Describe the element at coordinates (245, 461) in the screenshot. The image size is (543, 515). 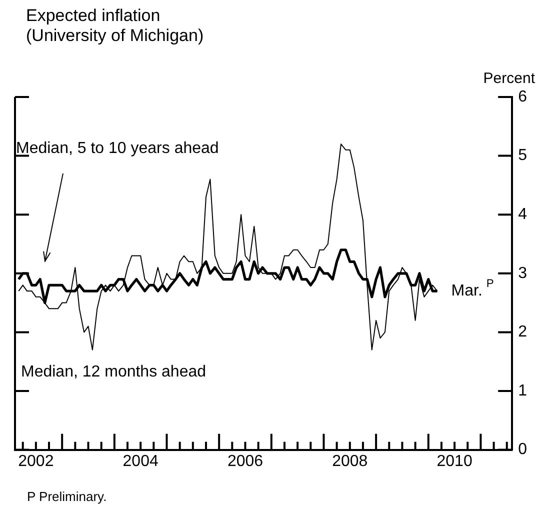
I see `x-tick-label: 2006` at that location.